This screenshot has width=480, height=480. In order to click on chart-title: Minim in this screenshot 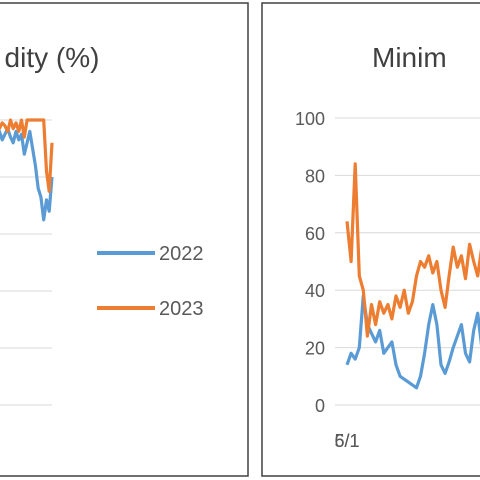, I will do `click(409, 57)`.